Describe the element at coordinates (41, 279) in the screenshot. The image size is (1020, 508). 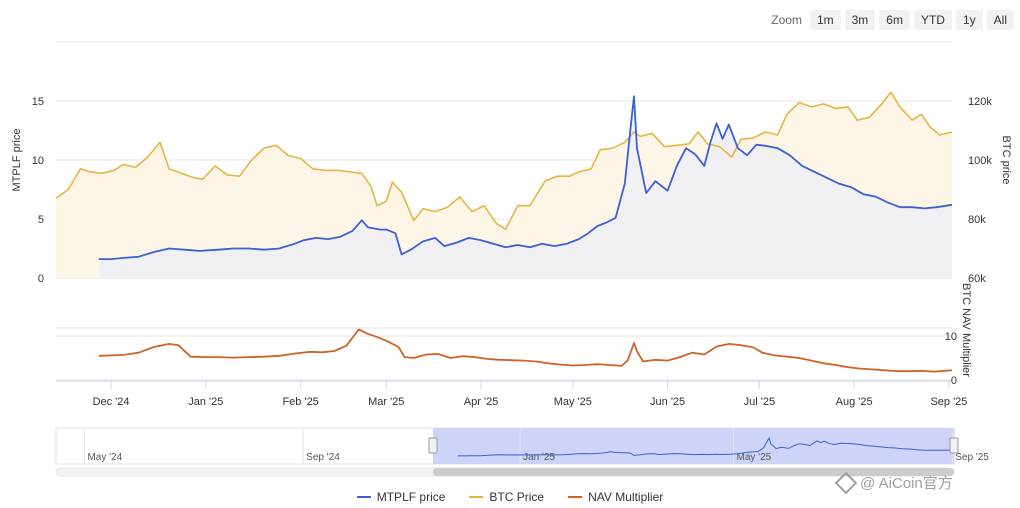
I see `mtplf-tick-label-0: 0` at that location.